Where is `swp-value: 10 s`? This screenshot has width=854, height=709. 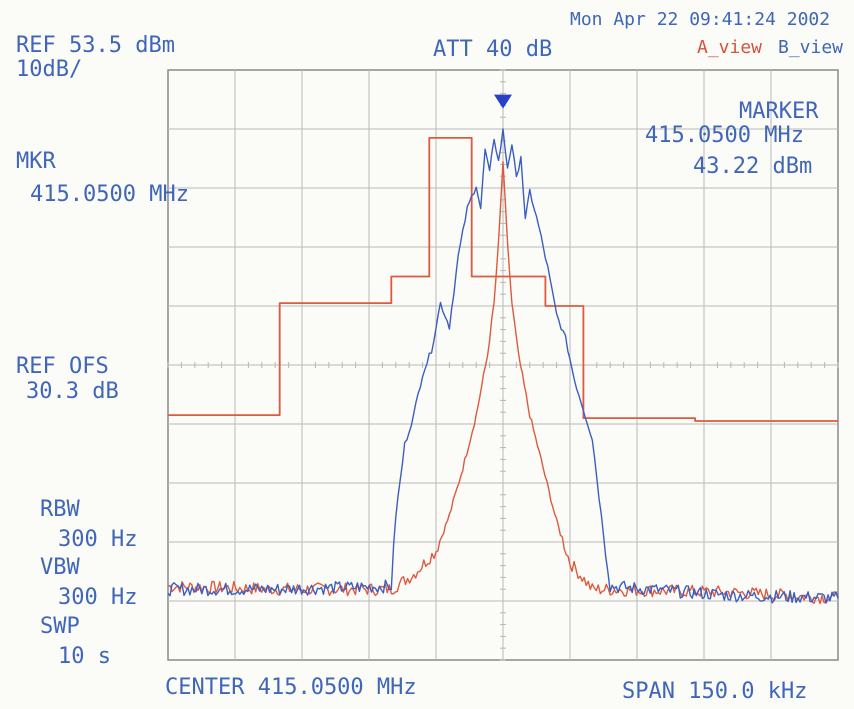
swp-value: 10 s is located at coordinates (84, 656).